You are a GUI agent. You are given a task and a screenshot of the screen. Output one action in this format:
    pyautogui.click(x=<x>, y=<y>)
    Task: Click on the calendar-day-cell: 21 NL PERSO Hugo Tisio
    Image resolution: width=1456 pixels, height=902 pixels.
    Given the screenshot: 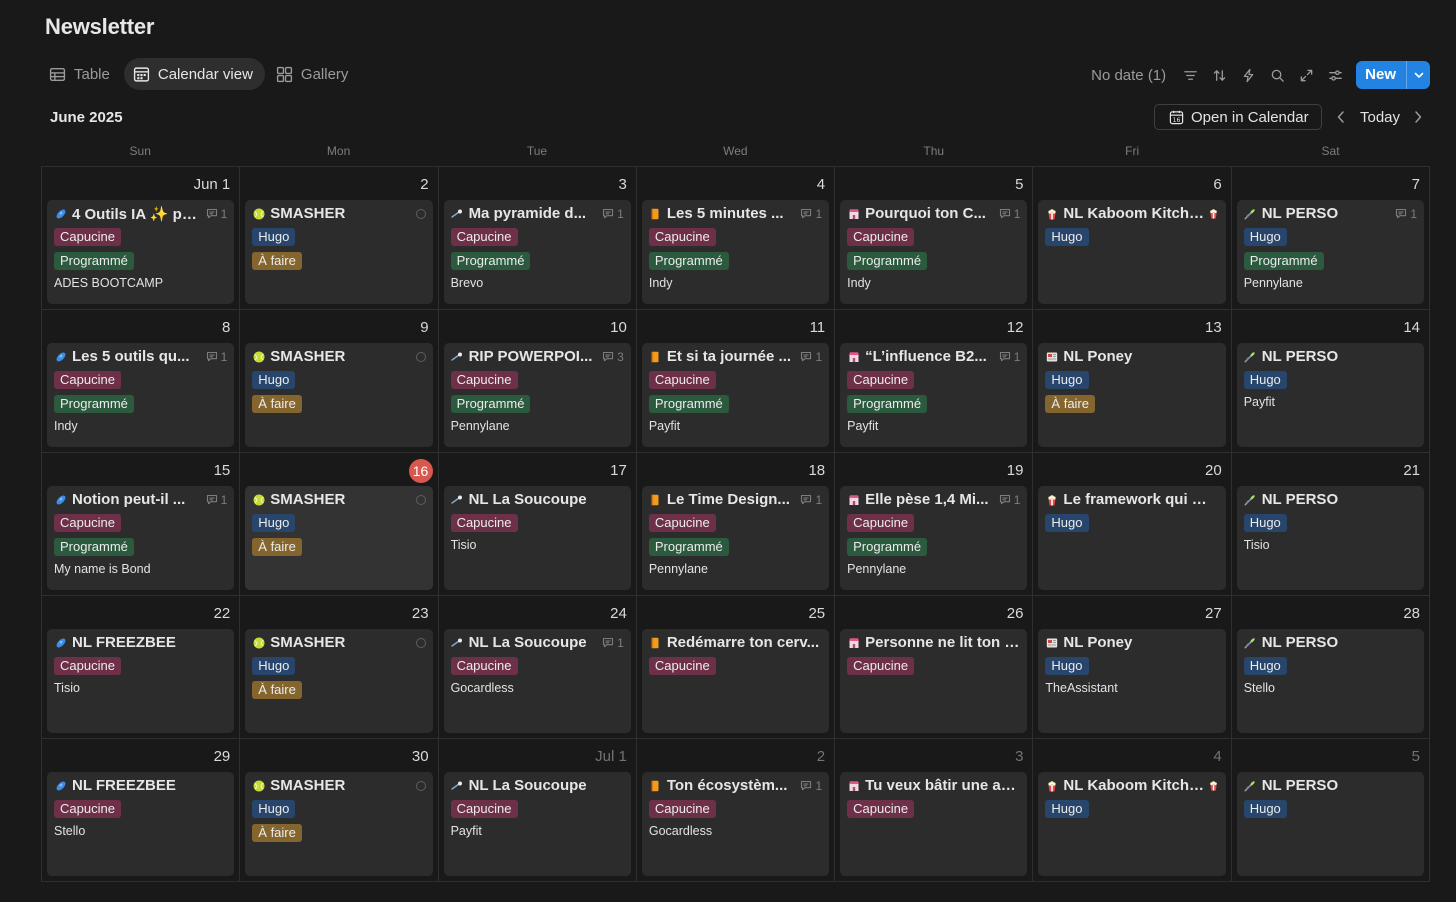 What is the action you would take?
    pyautogui.click(x=1330, y=524)
    